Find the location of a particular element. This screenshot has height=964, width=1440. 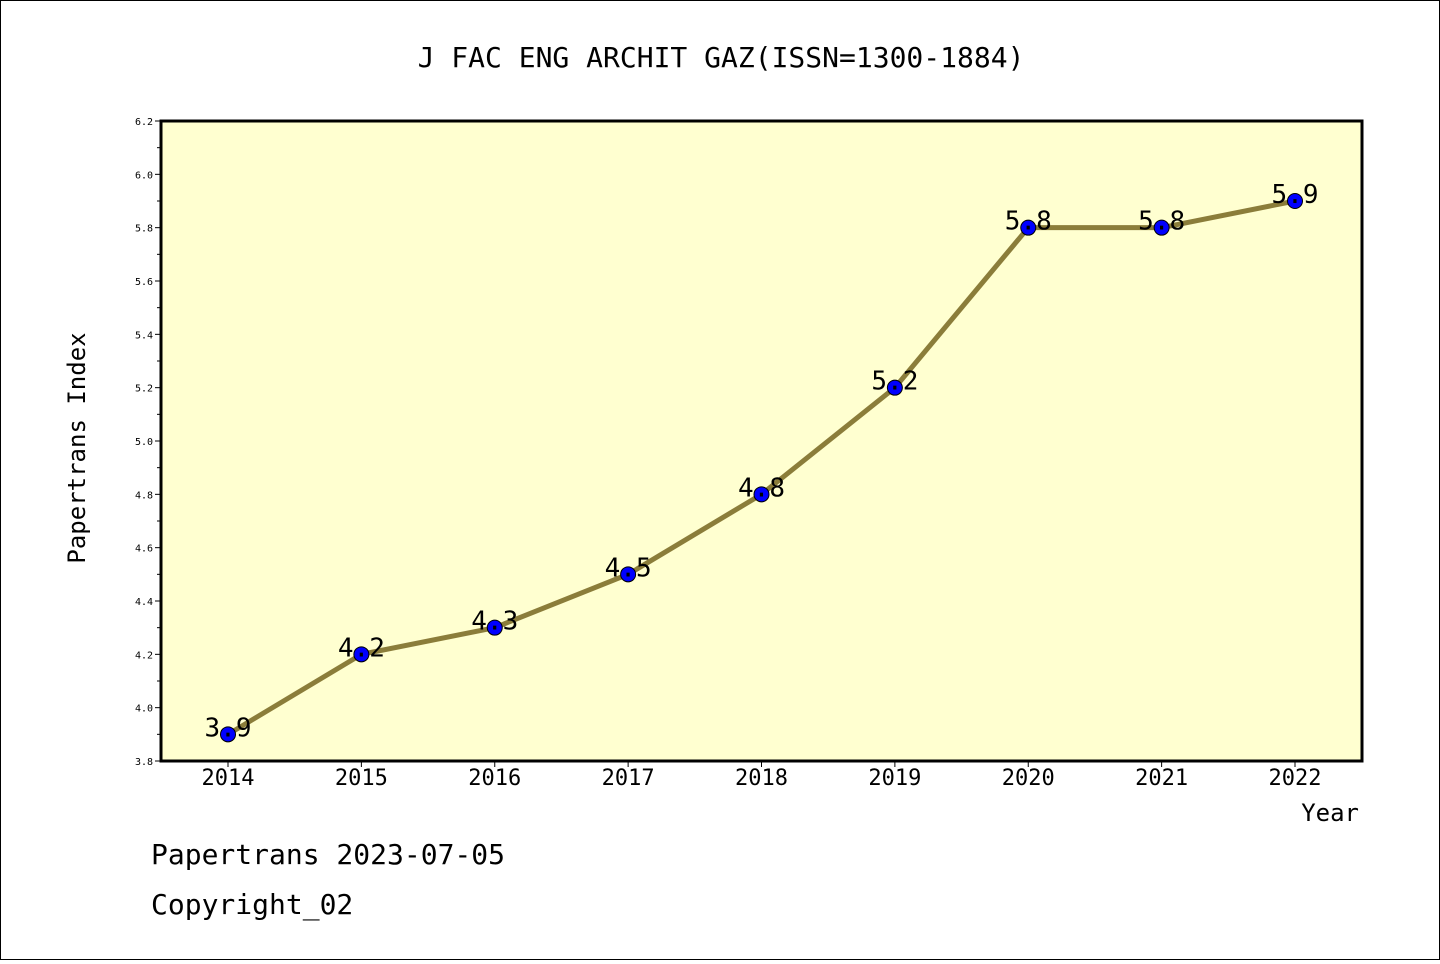

y-axis-title: Papertrans Index is located at coordinates (77, 447).